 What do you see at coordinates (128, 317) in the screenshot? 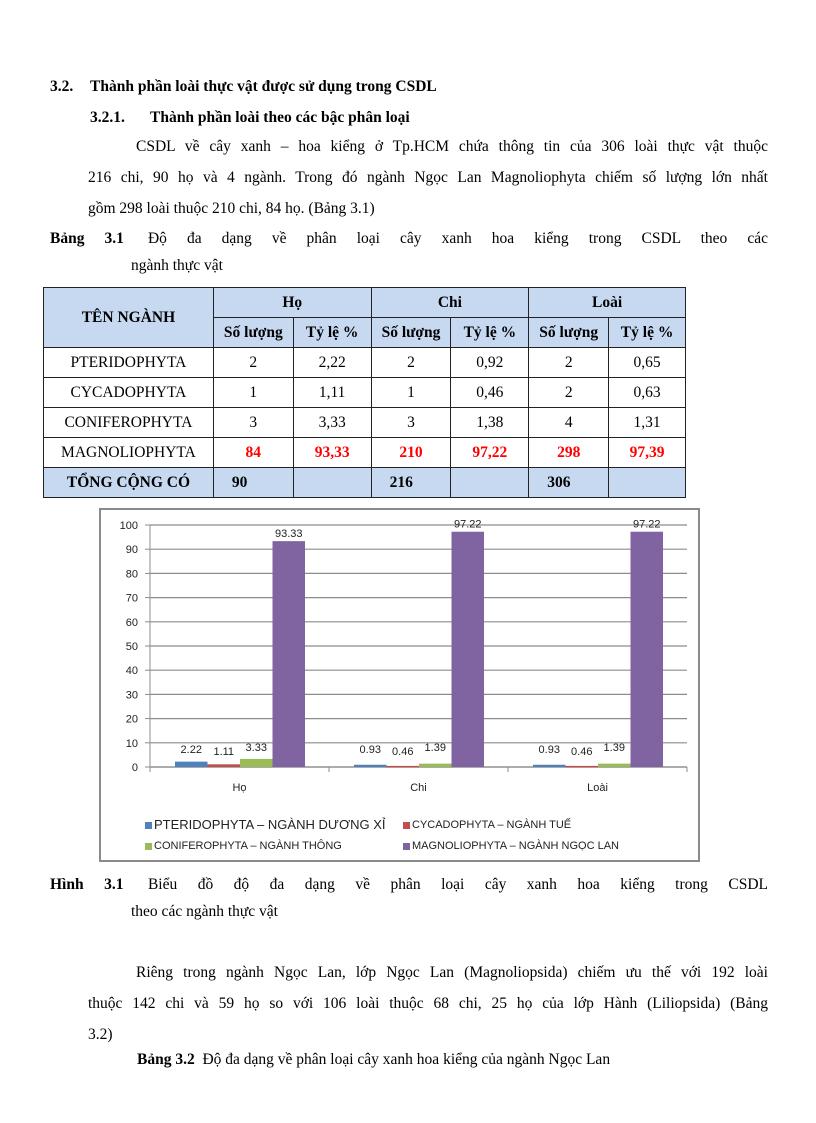
I see `header-ten-nganh: TÊN NGÀNH` at bounding box center [128, 317].